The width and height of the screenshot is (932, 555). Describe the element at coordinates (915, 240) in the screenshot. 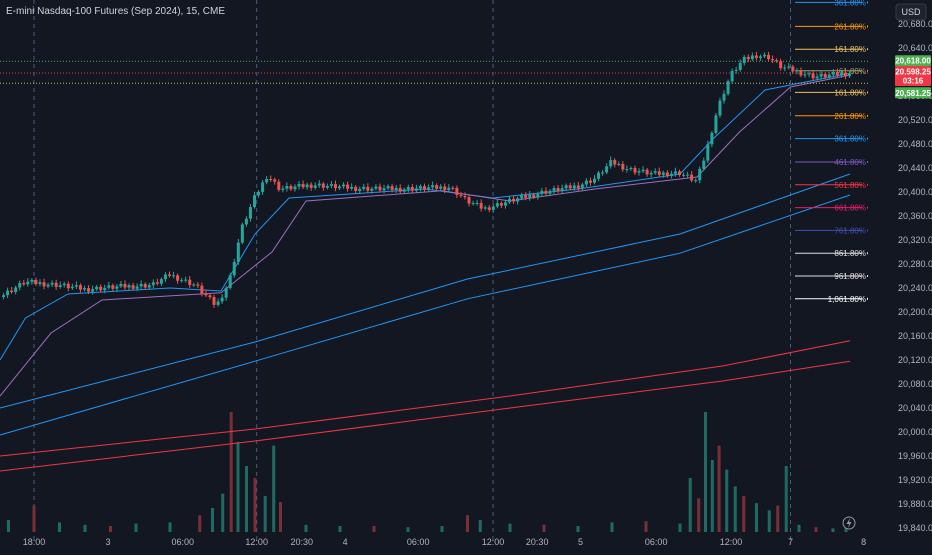

I see `price-tick-label: 20,320.00` at that location.